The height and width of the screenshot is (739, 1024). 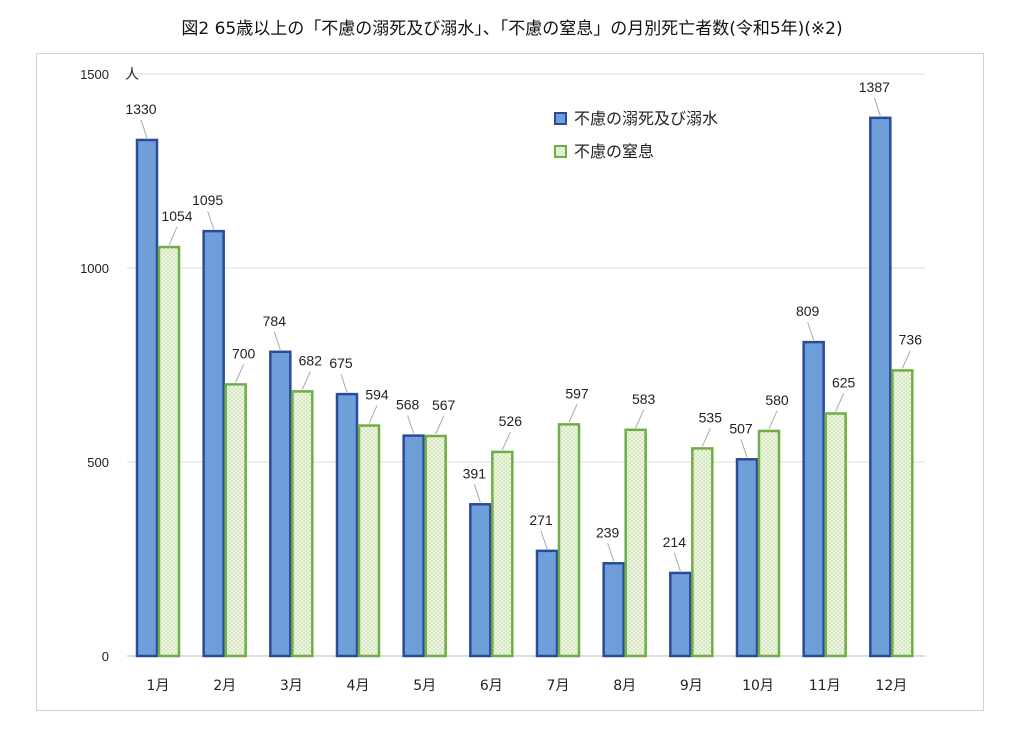 What do you see at coordinates (377, 395) in the screenshot?
I see `label-choking-4: 594` at bounding box center [377, 395].